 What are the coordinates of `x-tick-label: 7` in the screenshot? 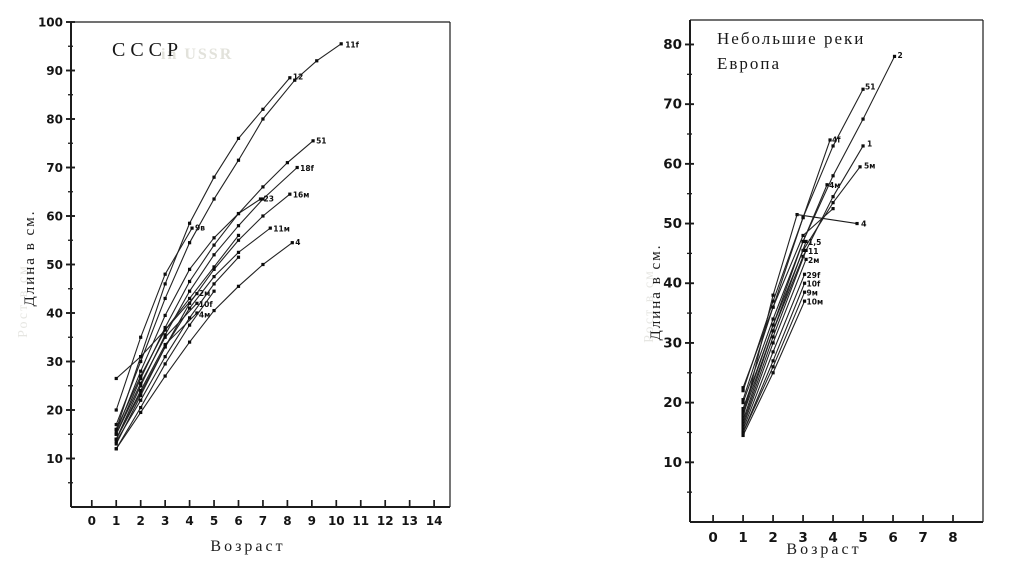 It's located at (922, 538).